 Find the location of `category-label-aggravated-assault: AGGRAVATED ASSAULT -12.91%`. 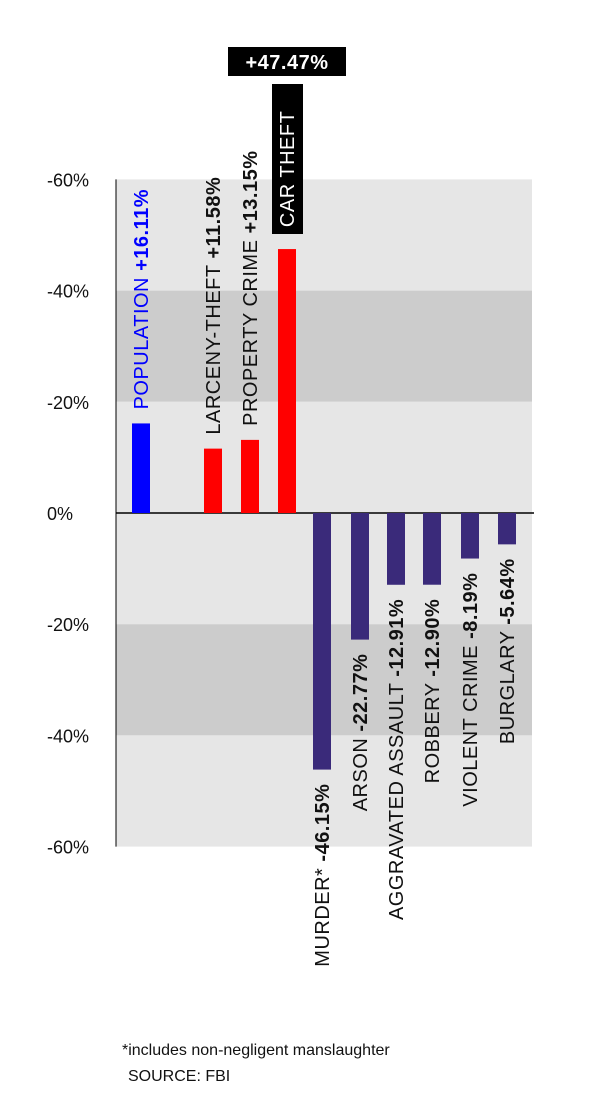

category-label-aggravated-assault: AGGRAVATED ASSAULT -12.91% is located at coordinates (397, 759).